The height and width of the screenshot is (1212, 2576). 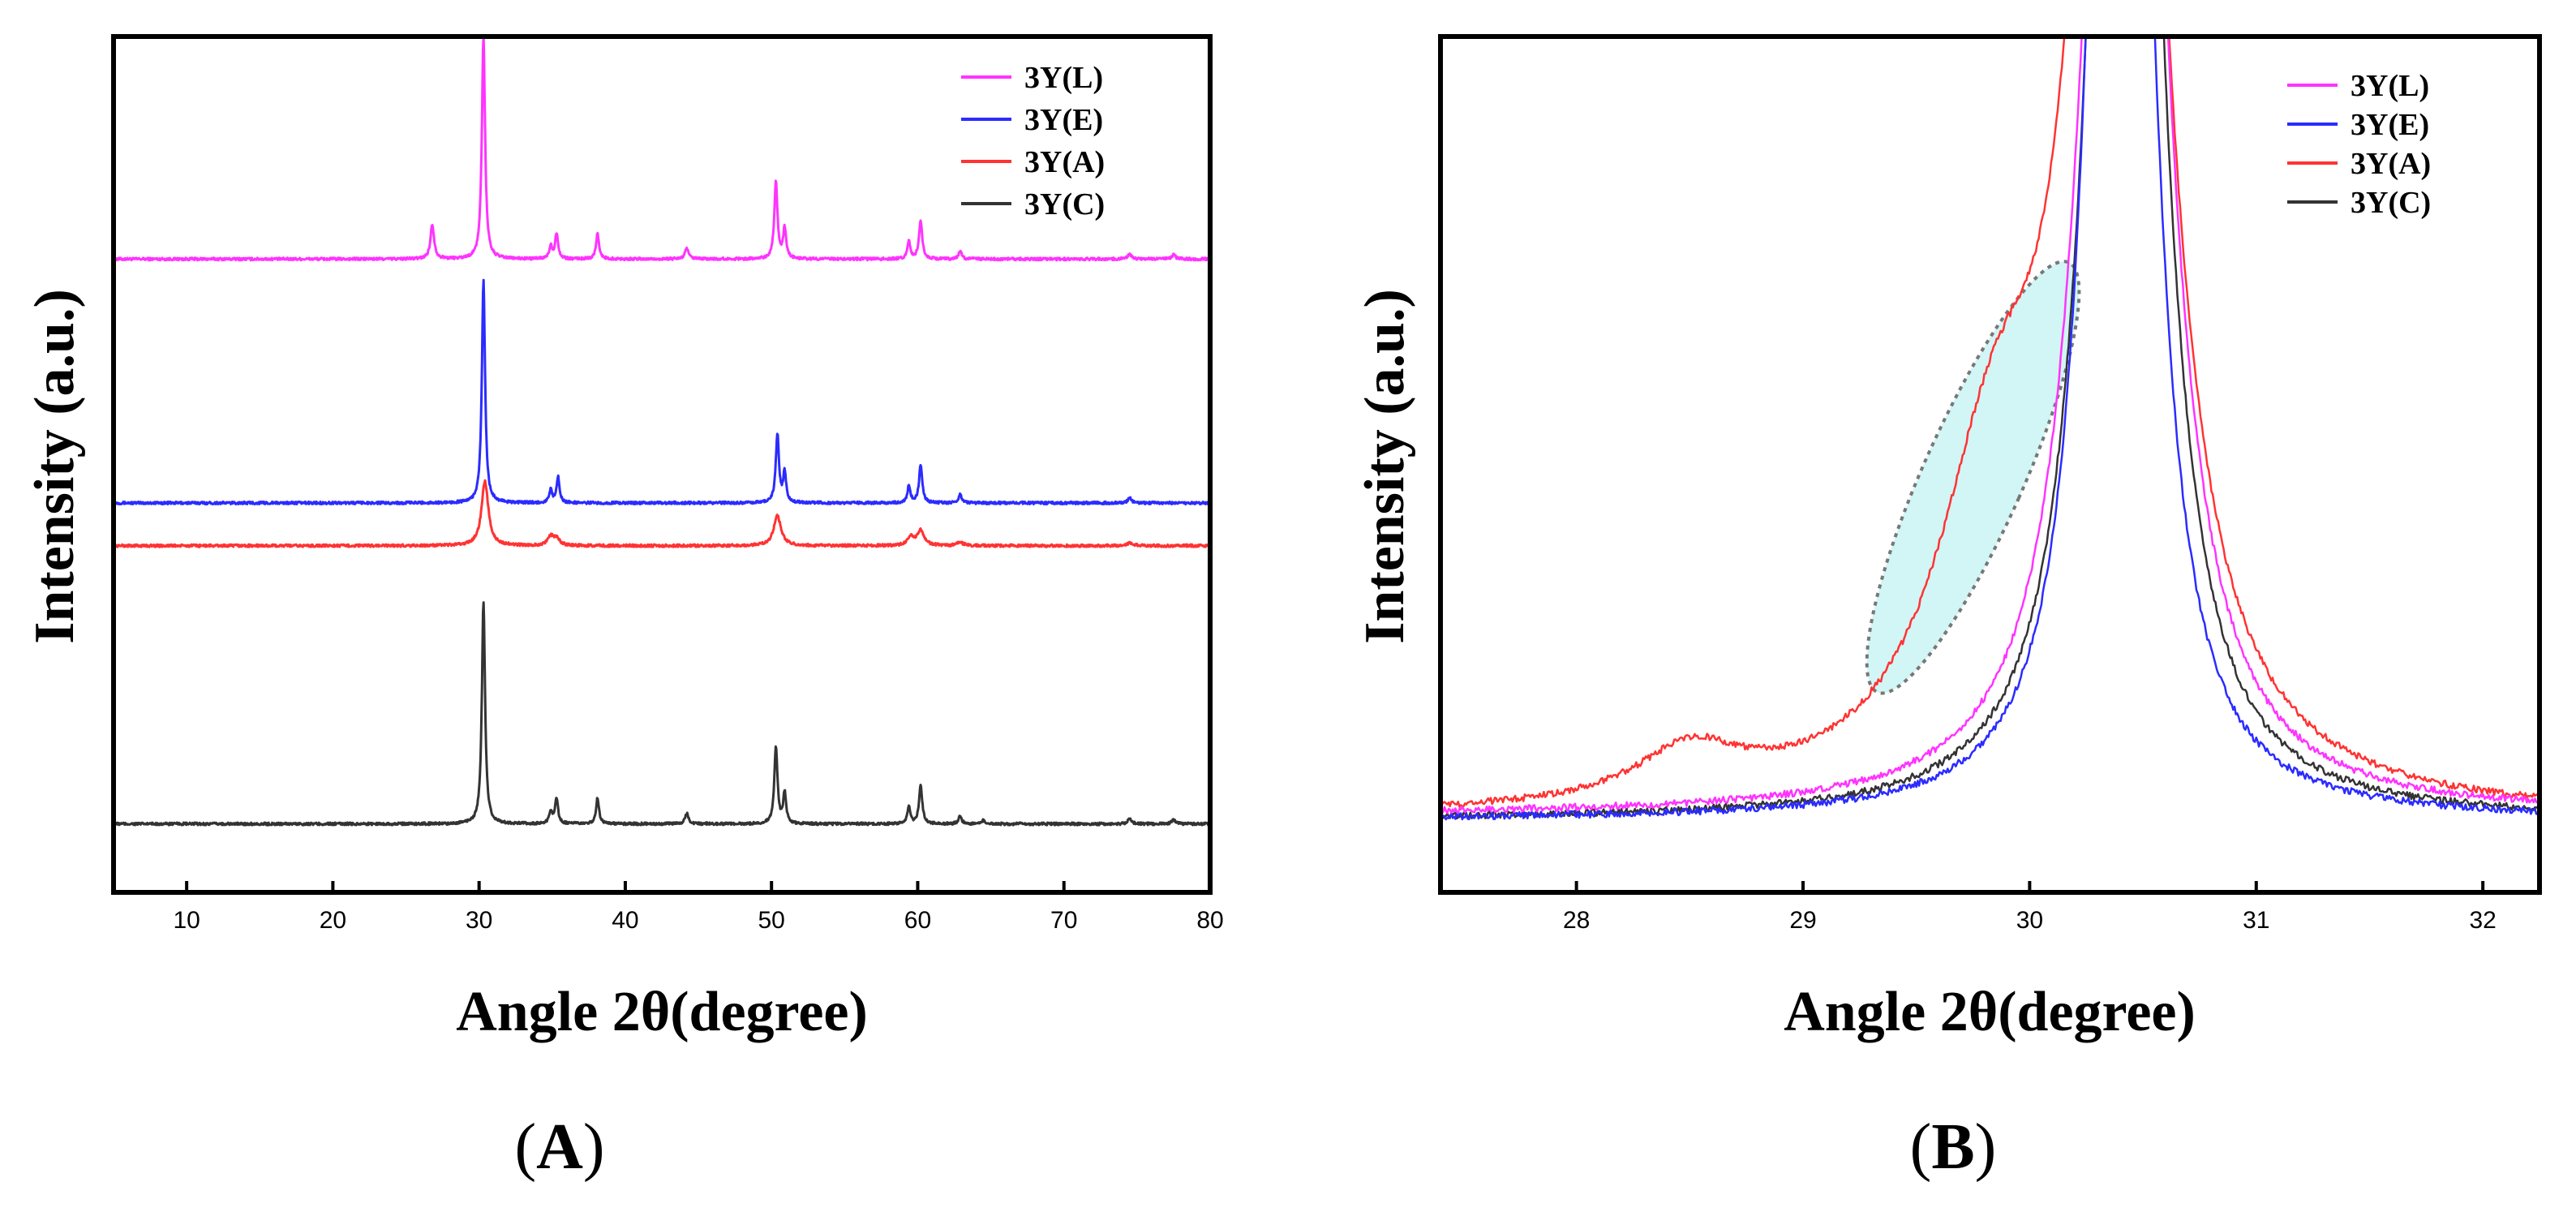 I want to click on x-tick-label: 28, so click(x=1576, y=920).